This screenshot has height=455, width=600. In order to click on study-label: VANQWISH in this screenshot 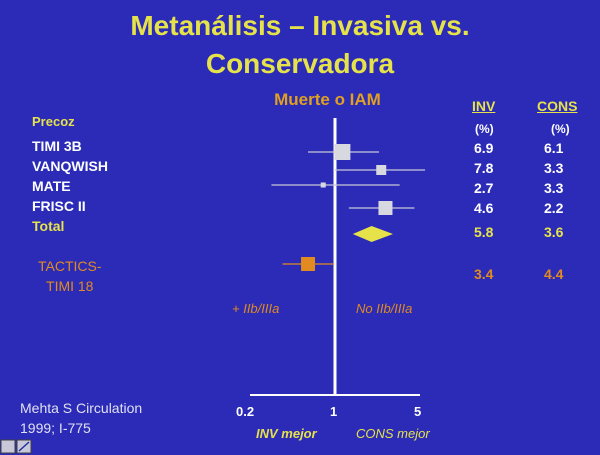, I will do `click(70, 166)`.